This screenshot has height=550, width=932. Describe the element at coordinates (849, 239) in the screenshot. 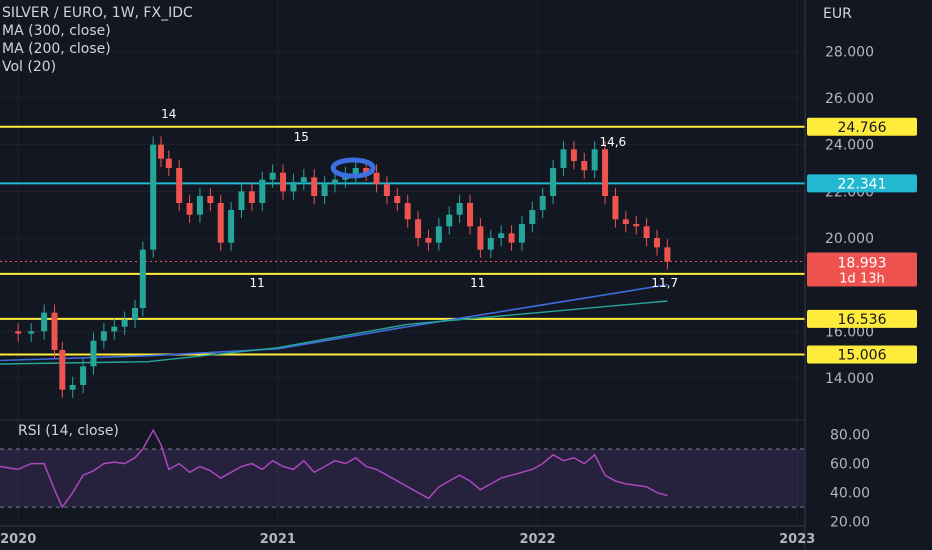

I see `price-tick-4: 20.000` at that location.